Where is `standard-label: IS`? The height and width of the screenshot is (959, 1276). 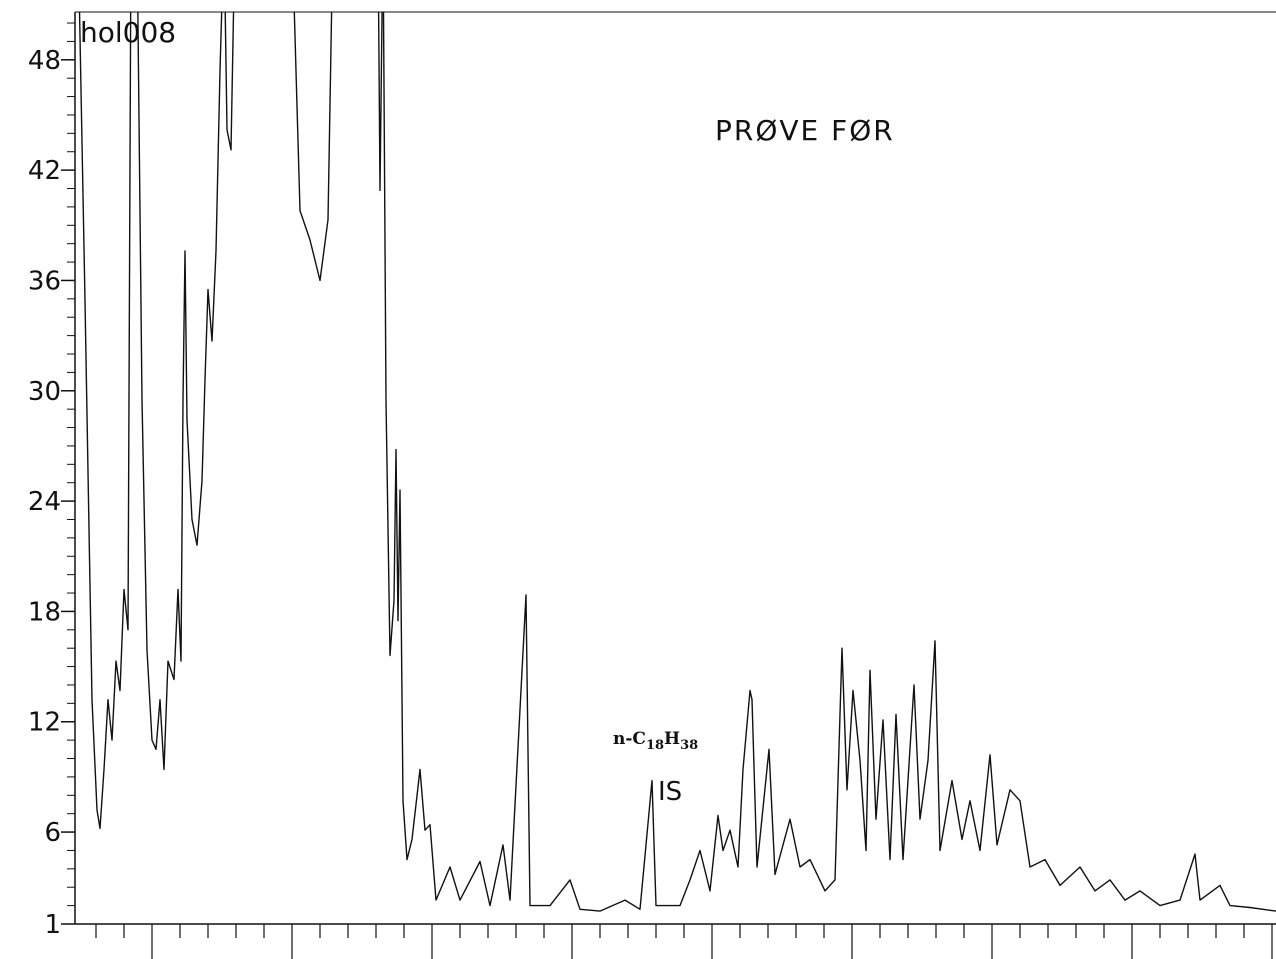
standard-label: IS is located at coordinates (670, 792).